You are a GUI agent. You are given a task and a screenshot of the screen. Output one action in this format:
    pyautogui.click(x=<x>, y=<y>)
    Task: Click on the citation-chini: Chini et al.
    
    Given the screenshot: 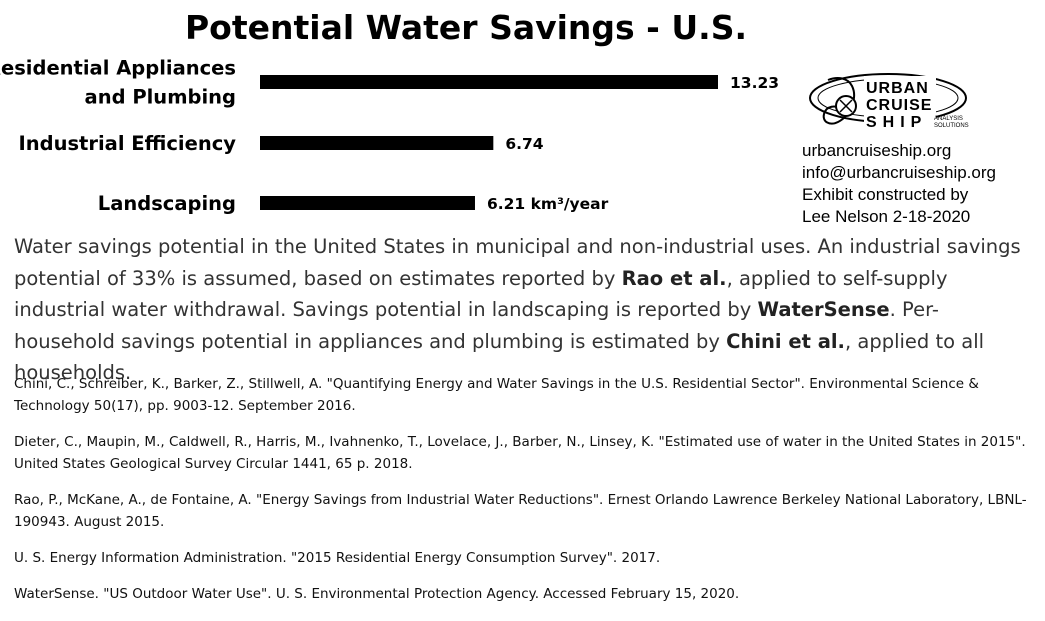 What is the action you would take?
    pyautogui.click(x=785, y=341)
    